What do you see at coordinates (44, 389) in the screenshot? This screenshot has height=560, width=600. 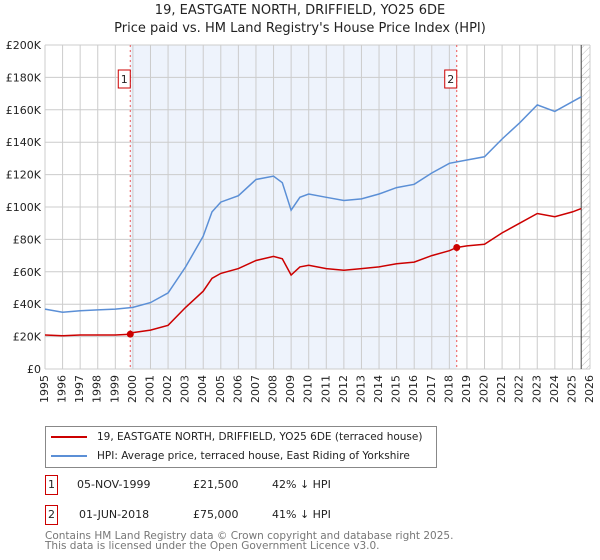 I see `x-tick-label: 1995` at bounding box center [44, 389].